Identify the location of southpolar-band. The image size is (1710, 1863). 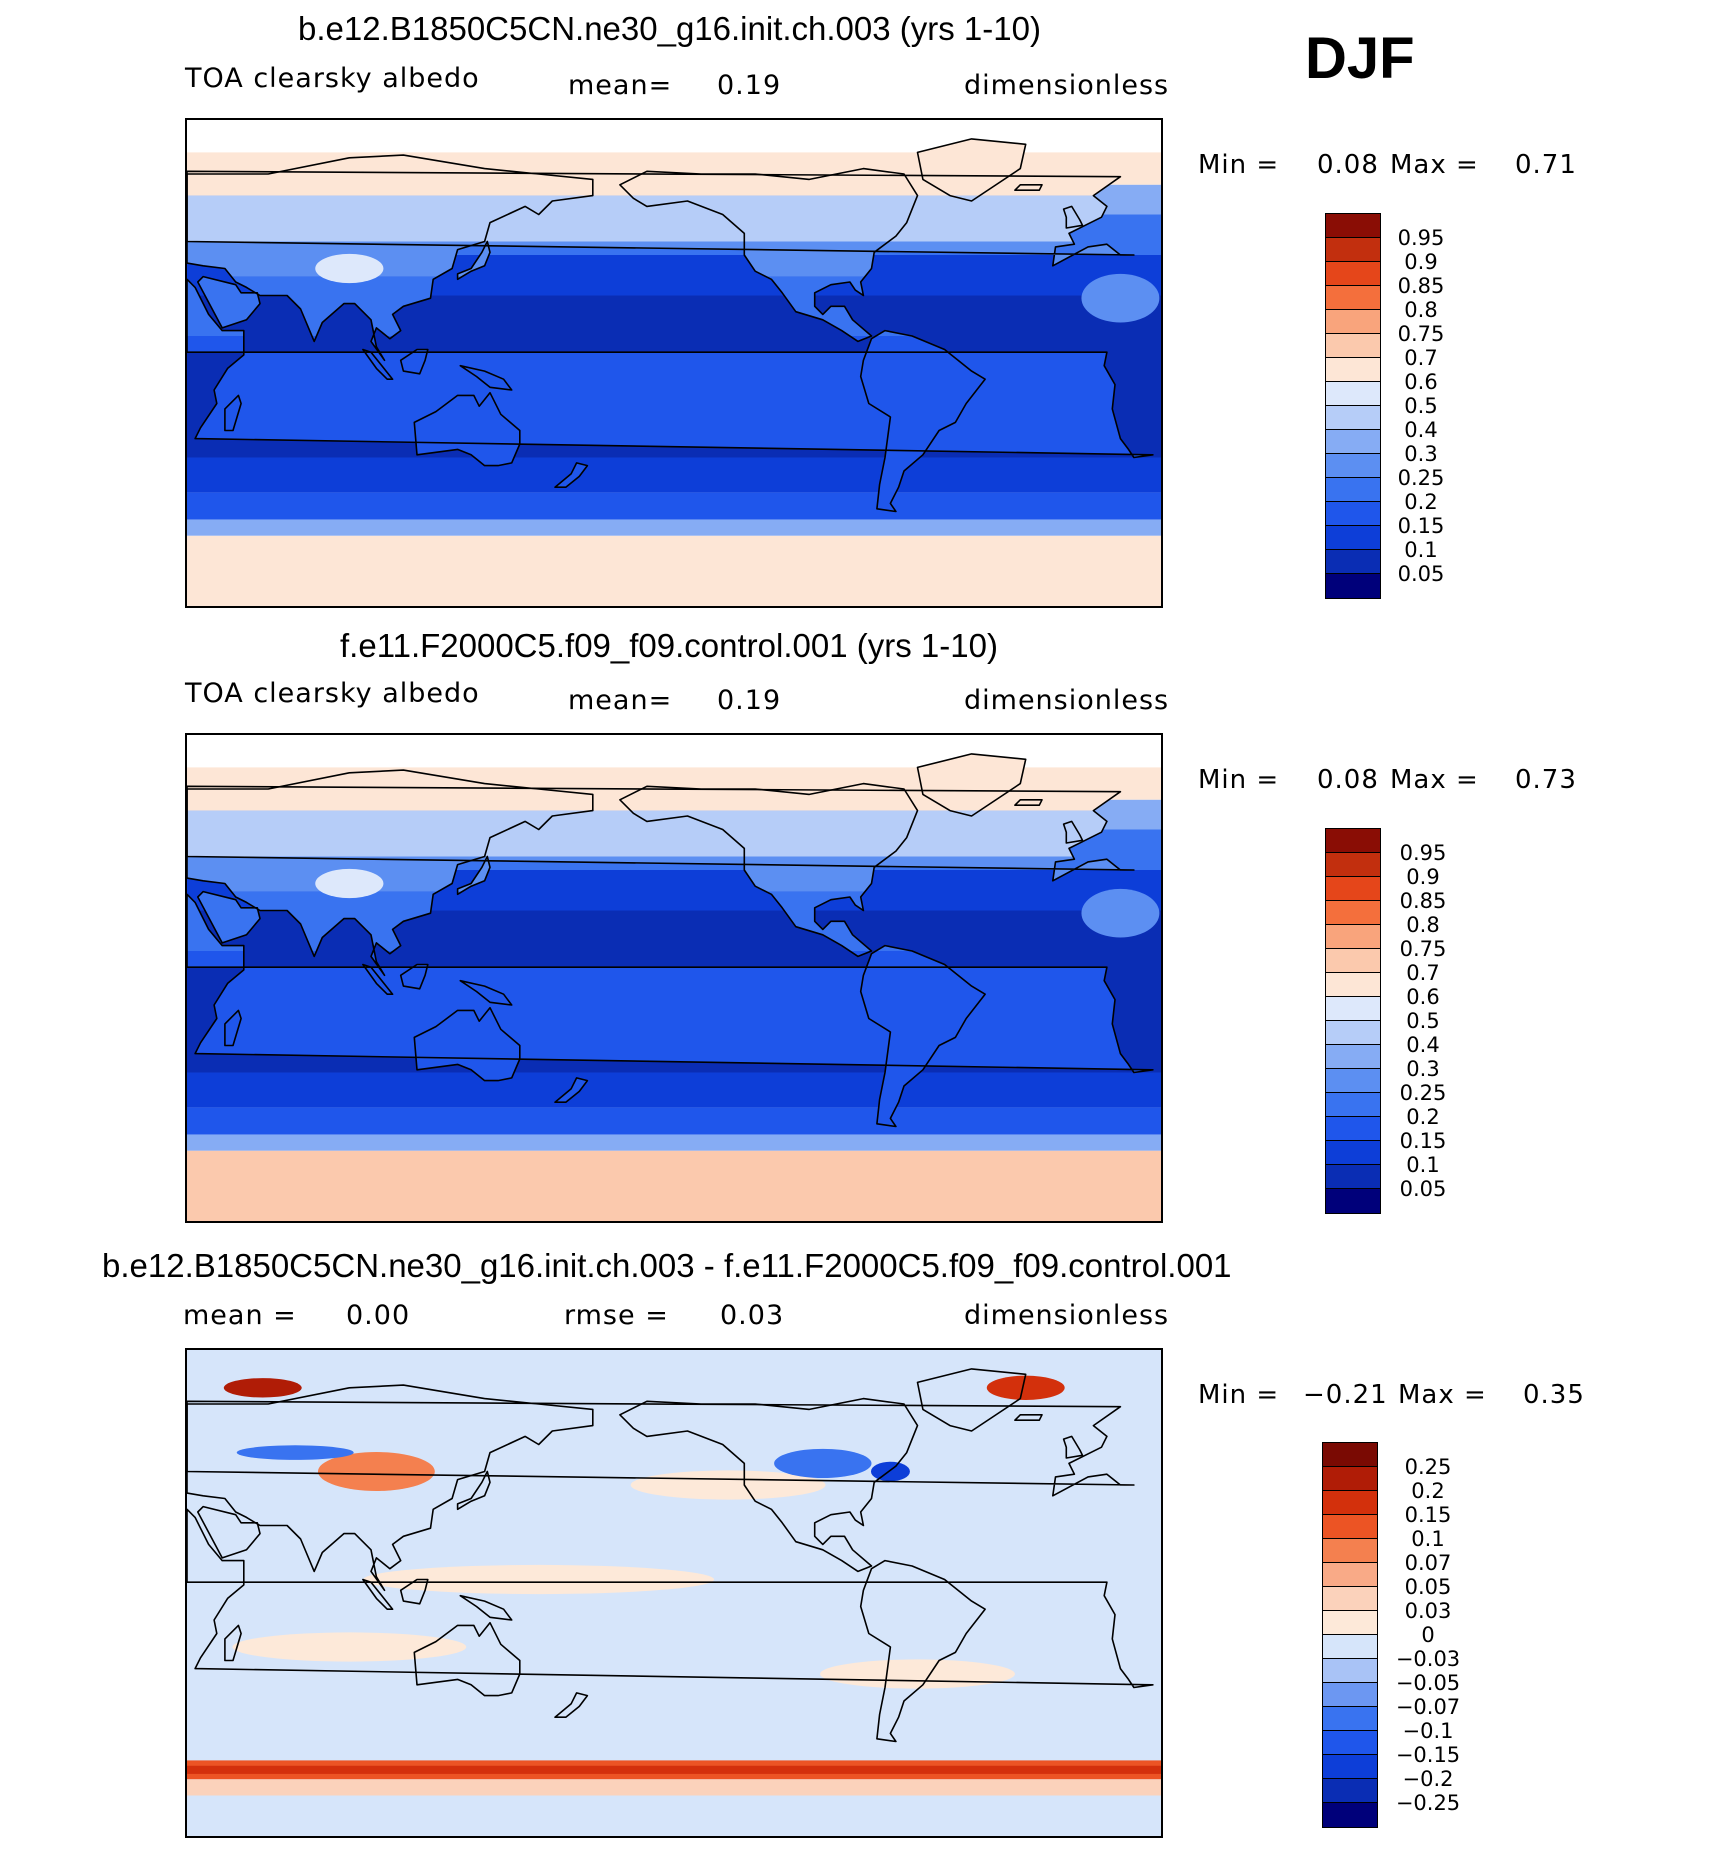
(674, 527).